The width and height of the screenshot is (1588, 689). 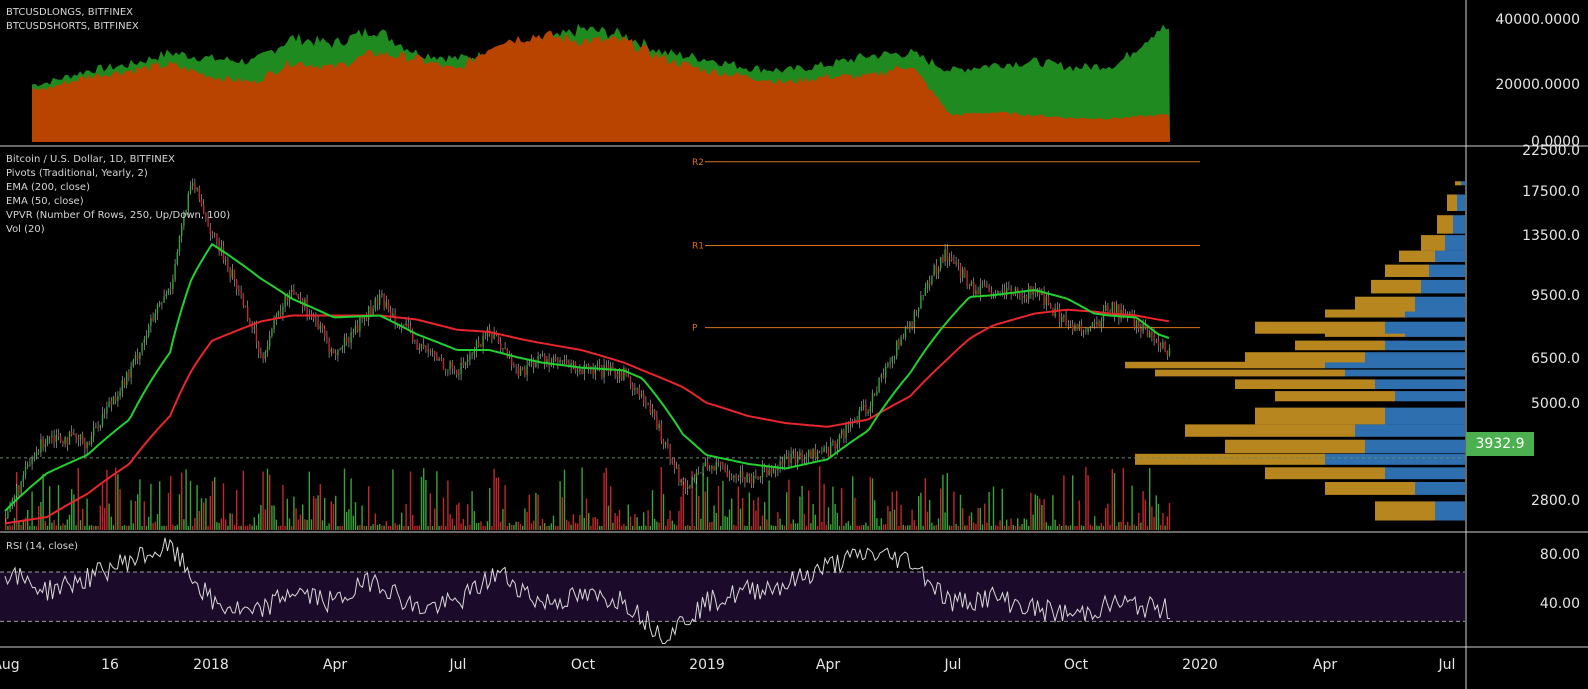 What do you see at coordinates (48, 187) in the screenshot?
I see `legend-ema200: EMA (200, close)` at bounding box center [48, 187].